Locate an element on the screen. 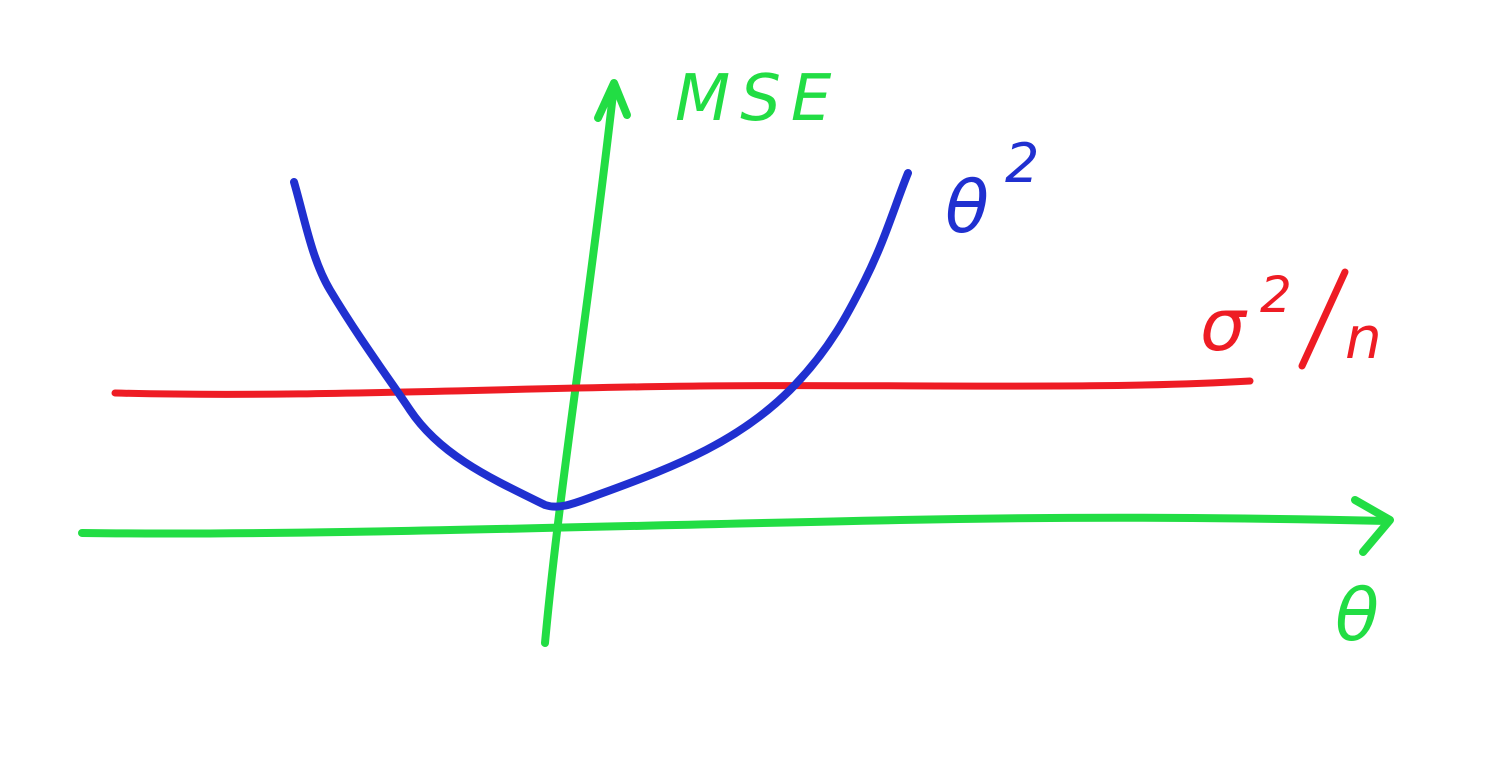 Image resolution: width=1485 pixels, height=765 pixels. sigma-squared-over-n-label: σ 2 n is located at coordinates (1291, 319).